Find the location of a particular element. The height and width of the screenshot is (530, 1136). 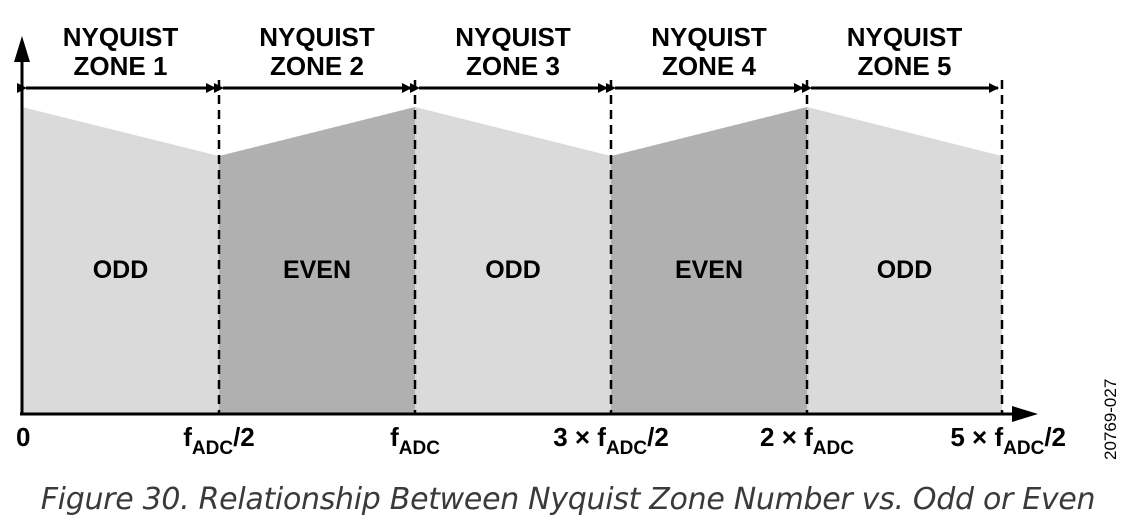

zone-5-title: NYQUIST ZONE 5 is located at coordinates (905, 51).